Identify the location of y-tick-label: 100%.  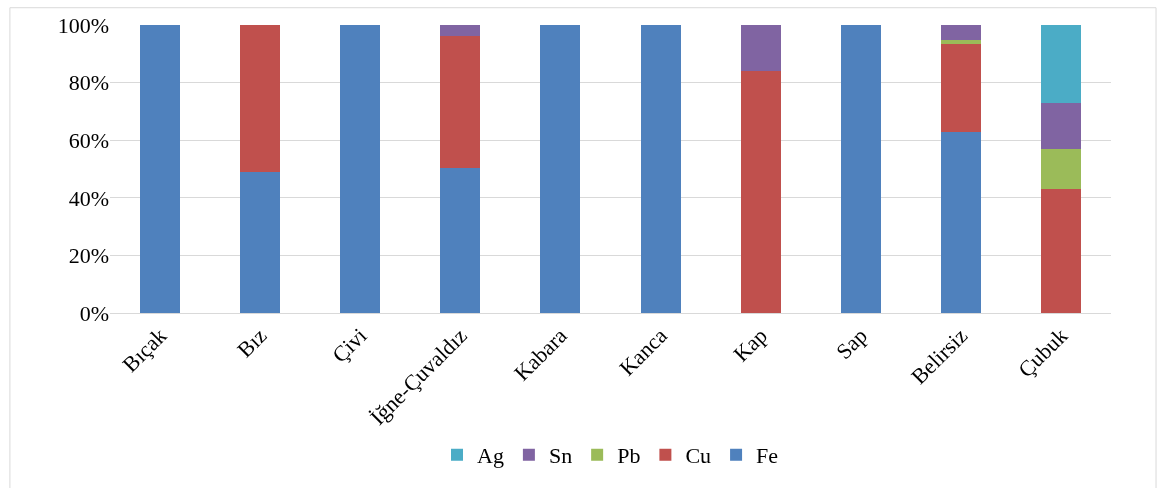
(83, 25).